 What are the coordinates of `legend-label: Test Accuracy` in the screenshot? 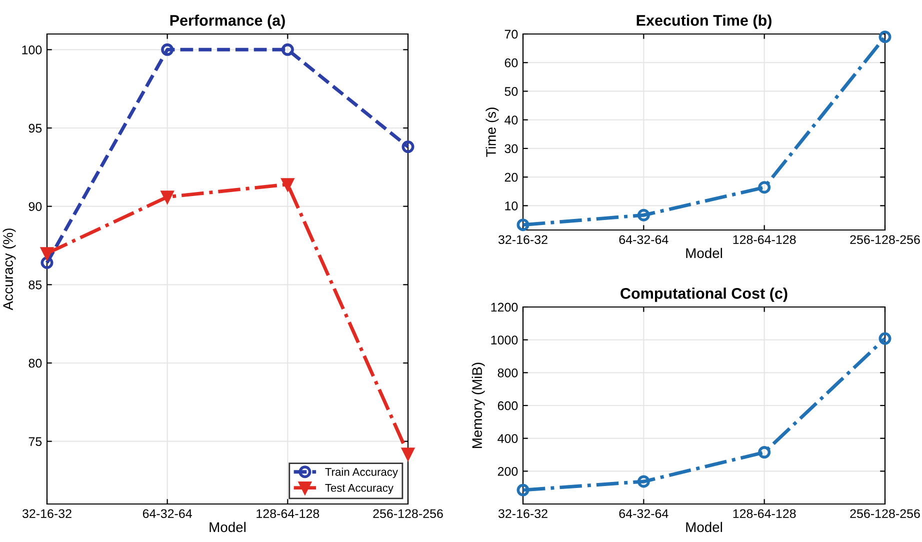 It's located at (359, 489).